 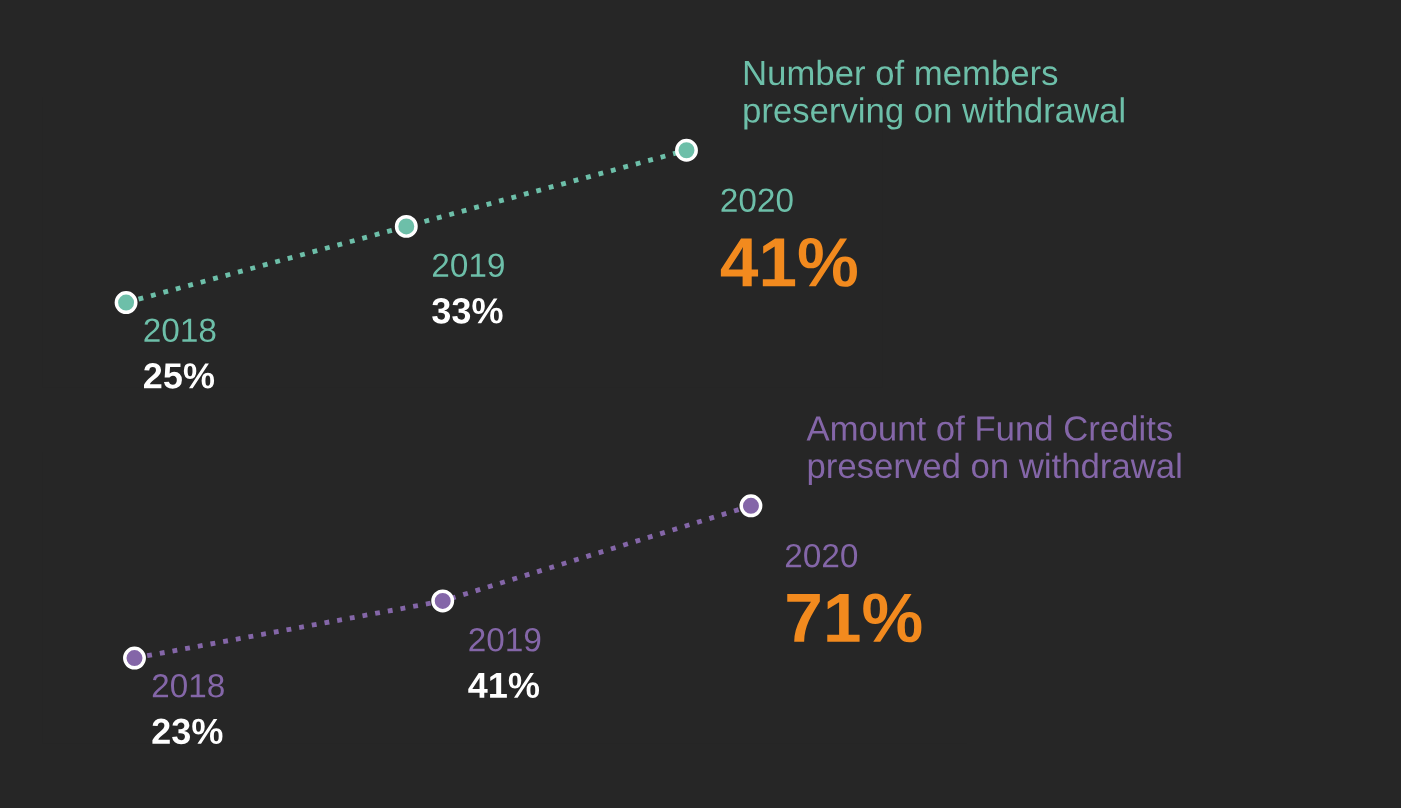 What do you see at coordinates (187, 731) in the screenshot?
I see `data-label: 23%` at bounding box center [187, 731].